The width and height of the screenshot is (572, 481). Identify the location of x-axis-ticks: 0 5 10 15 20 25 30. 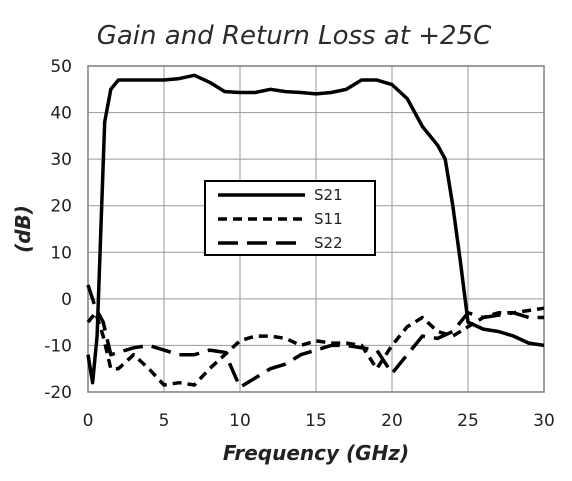
(319, 421).